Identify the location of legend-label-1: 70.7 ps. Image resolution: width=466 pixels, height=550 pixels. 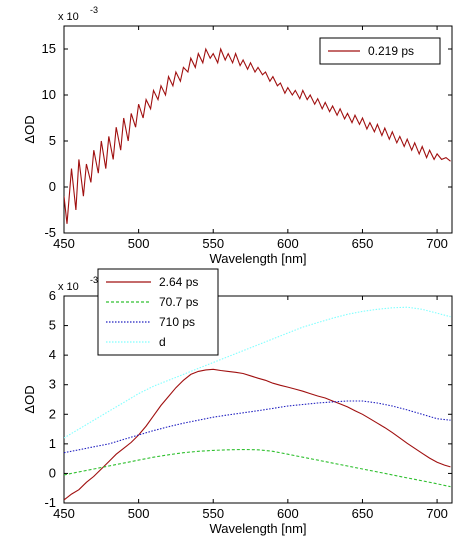
(178, 302).